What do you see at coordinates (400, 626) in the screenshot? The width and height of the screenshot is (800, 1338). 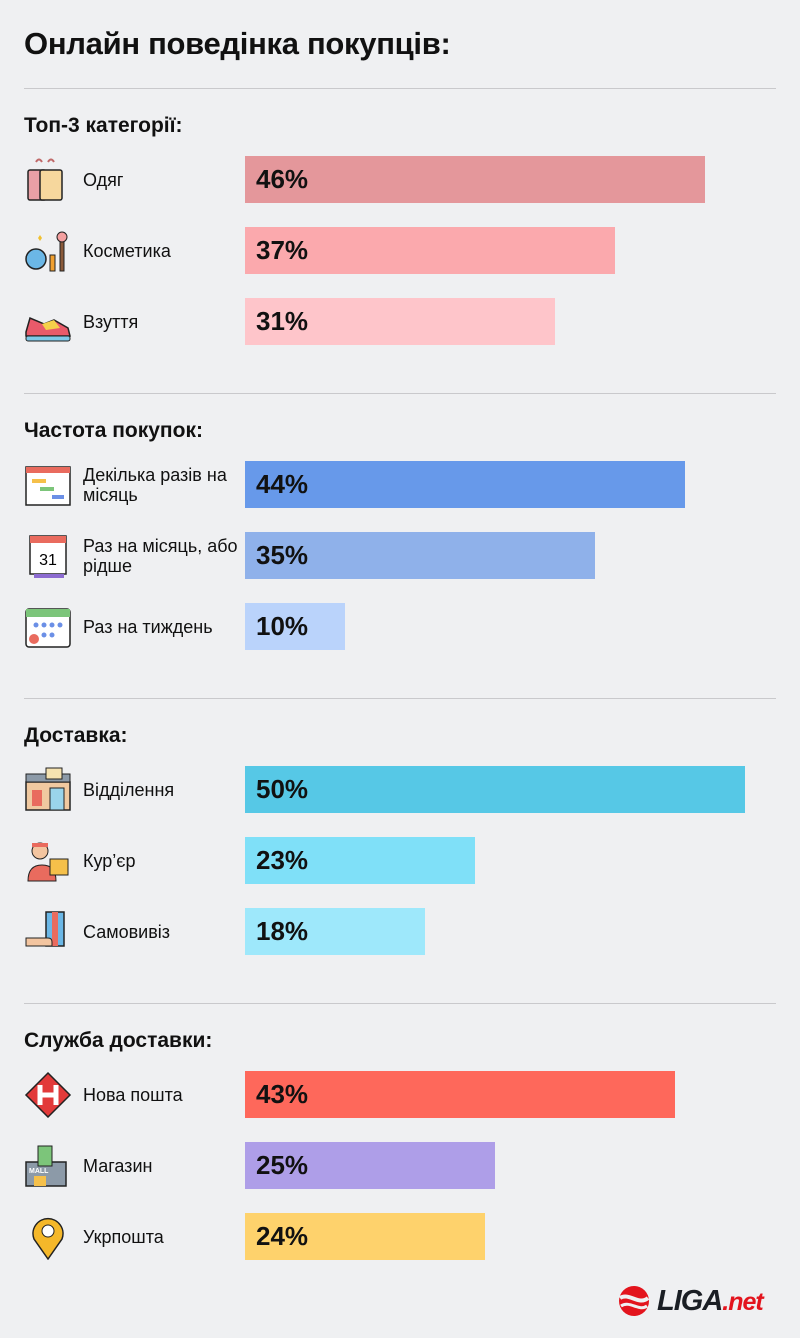 I see `bar-row: Раз на тиждень 10%` at bounding box center [400, 626].